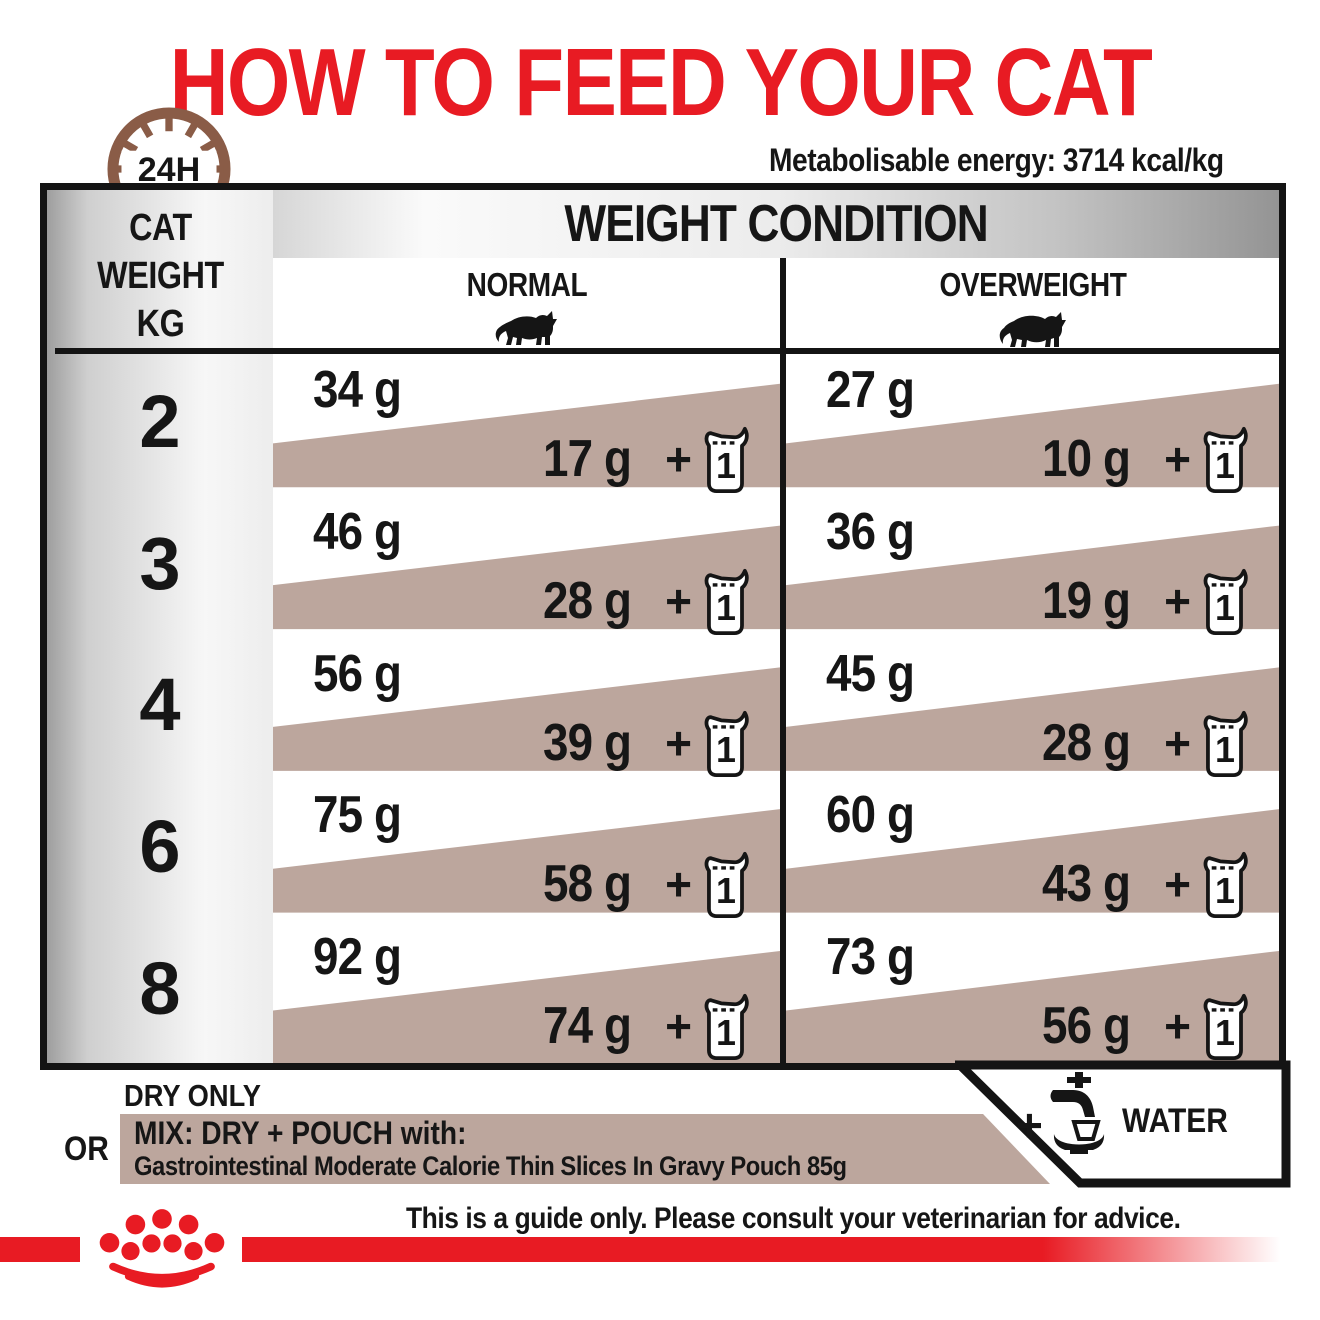  Describe the element at coordinates (1086, 458) in the screenshot. I see `mix-amount: 10 g` at that location.